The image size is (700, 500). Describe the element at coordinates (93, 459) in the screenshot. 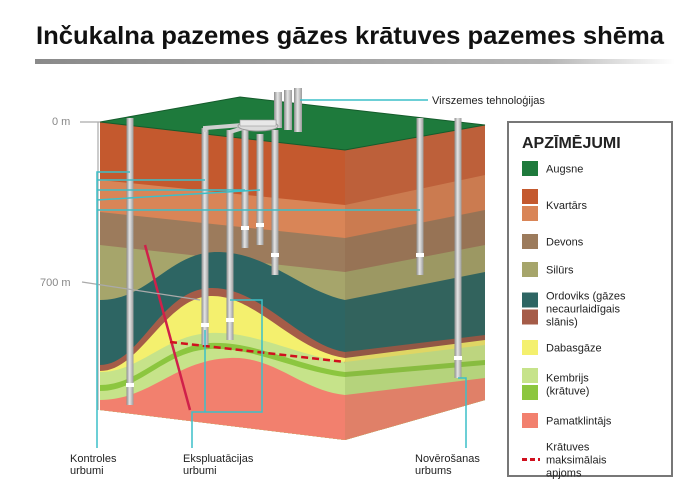

I see `callout-text: Kontroles` at that location.